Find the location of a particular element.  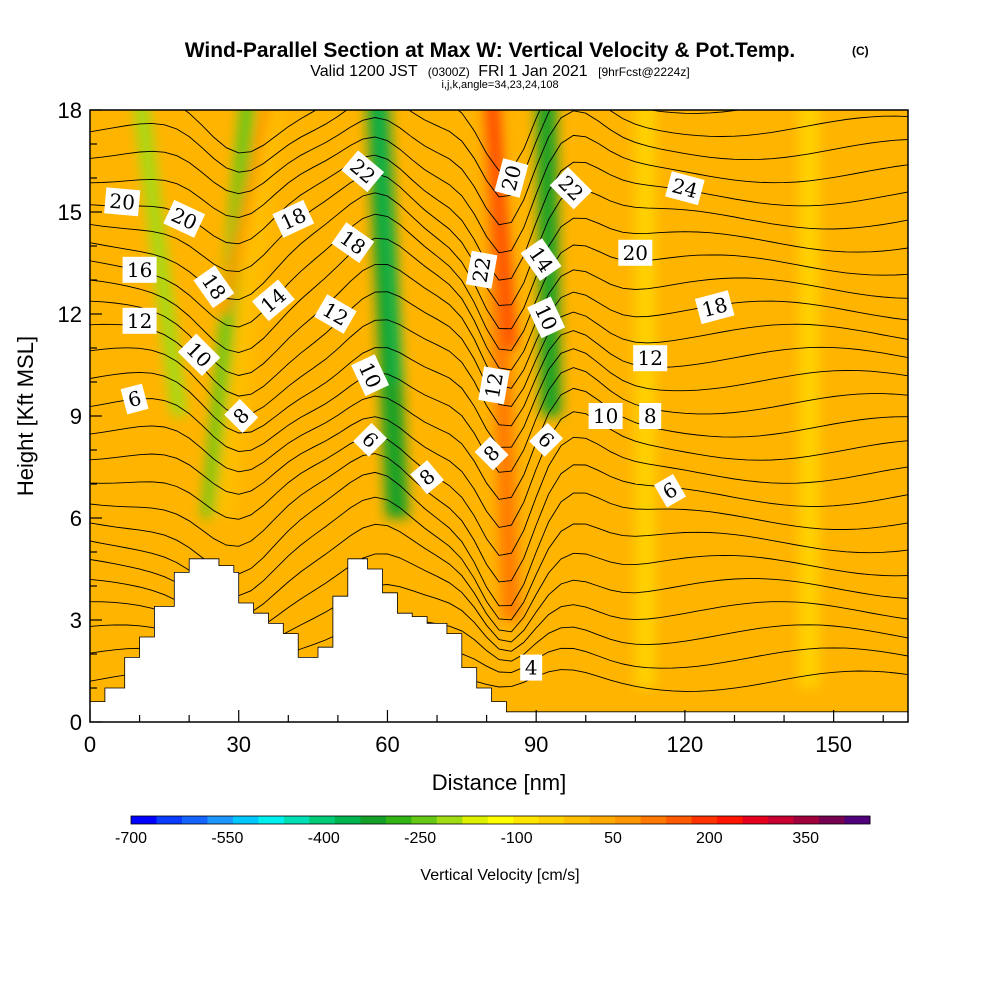

isentrope-label: 22 is located at coordinates (482, 269).